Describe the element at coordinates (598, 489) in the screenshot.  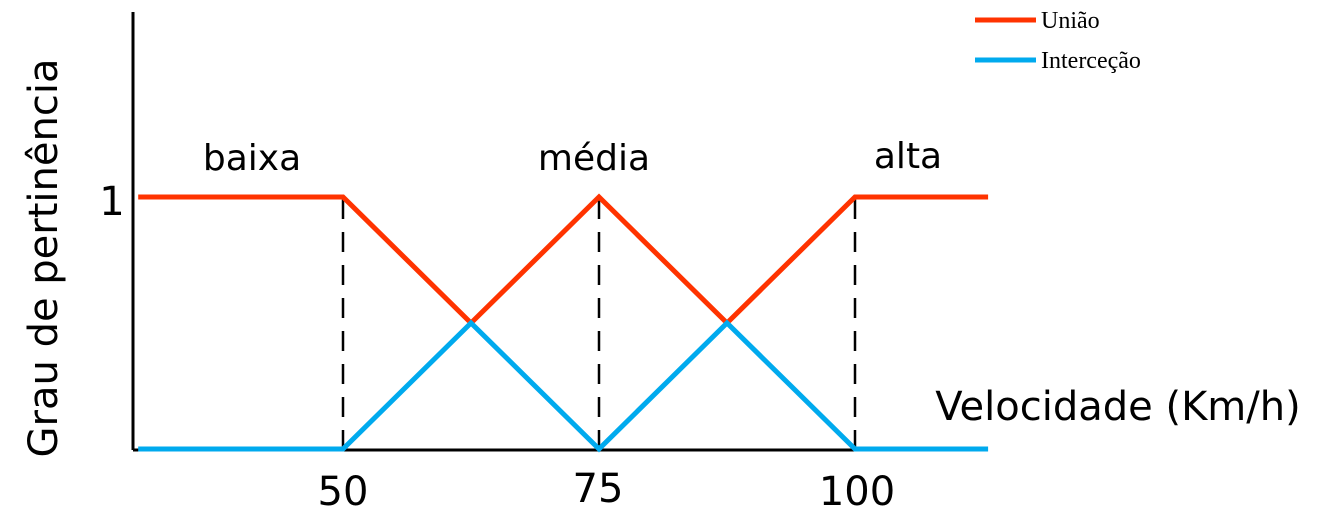
I see `x-tick-label: 75` at that location.